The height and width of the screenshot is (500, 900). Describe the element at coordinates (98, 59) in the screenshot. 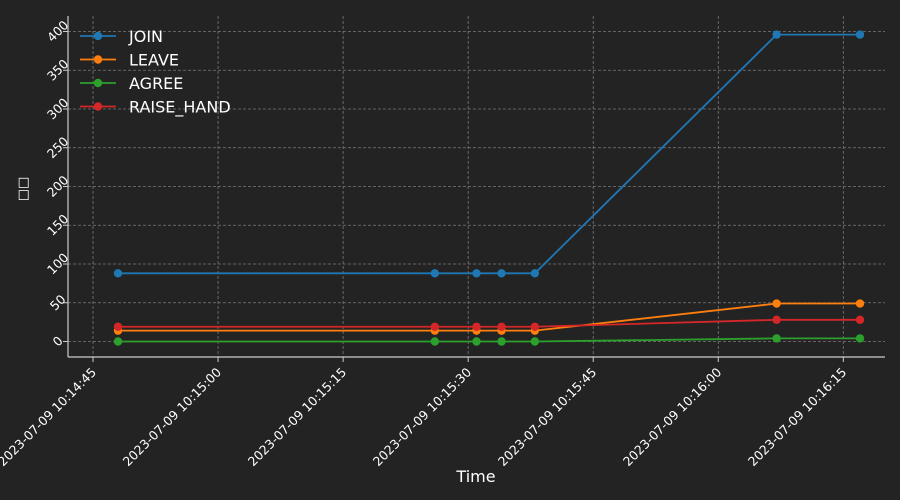

I see `legend-marker-leave` at that location.